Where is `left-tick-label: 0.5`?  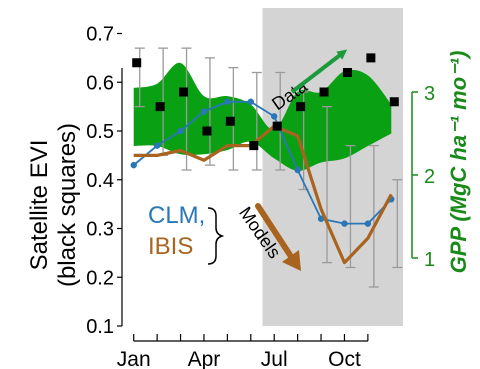 left-tick-label: 0.5 is located at coordinates (100, 132).